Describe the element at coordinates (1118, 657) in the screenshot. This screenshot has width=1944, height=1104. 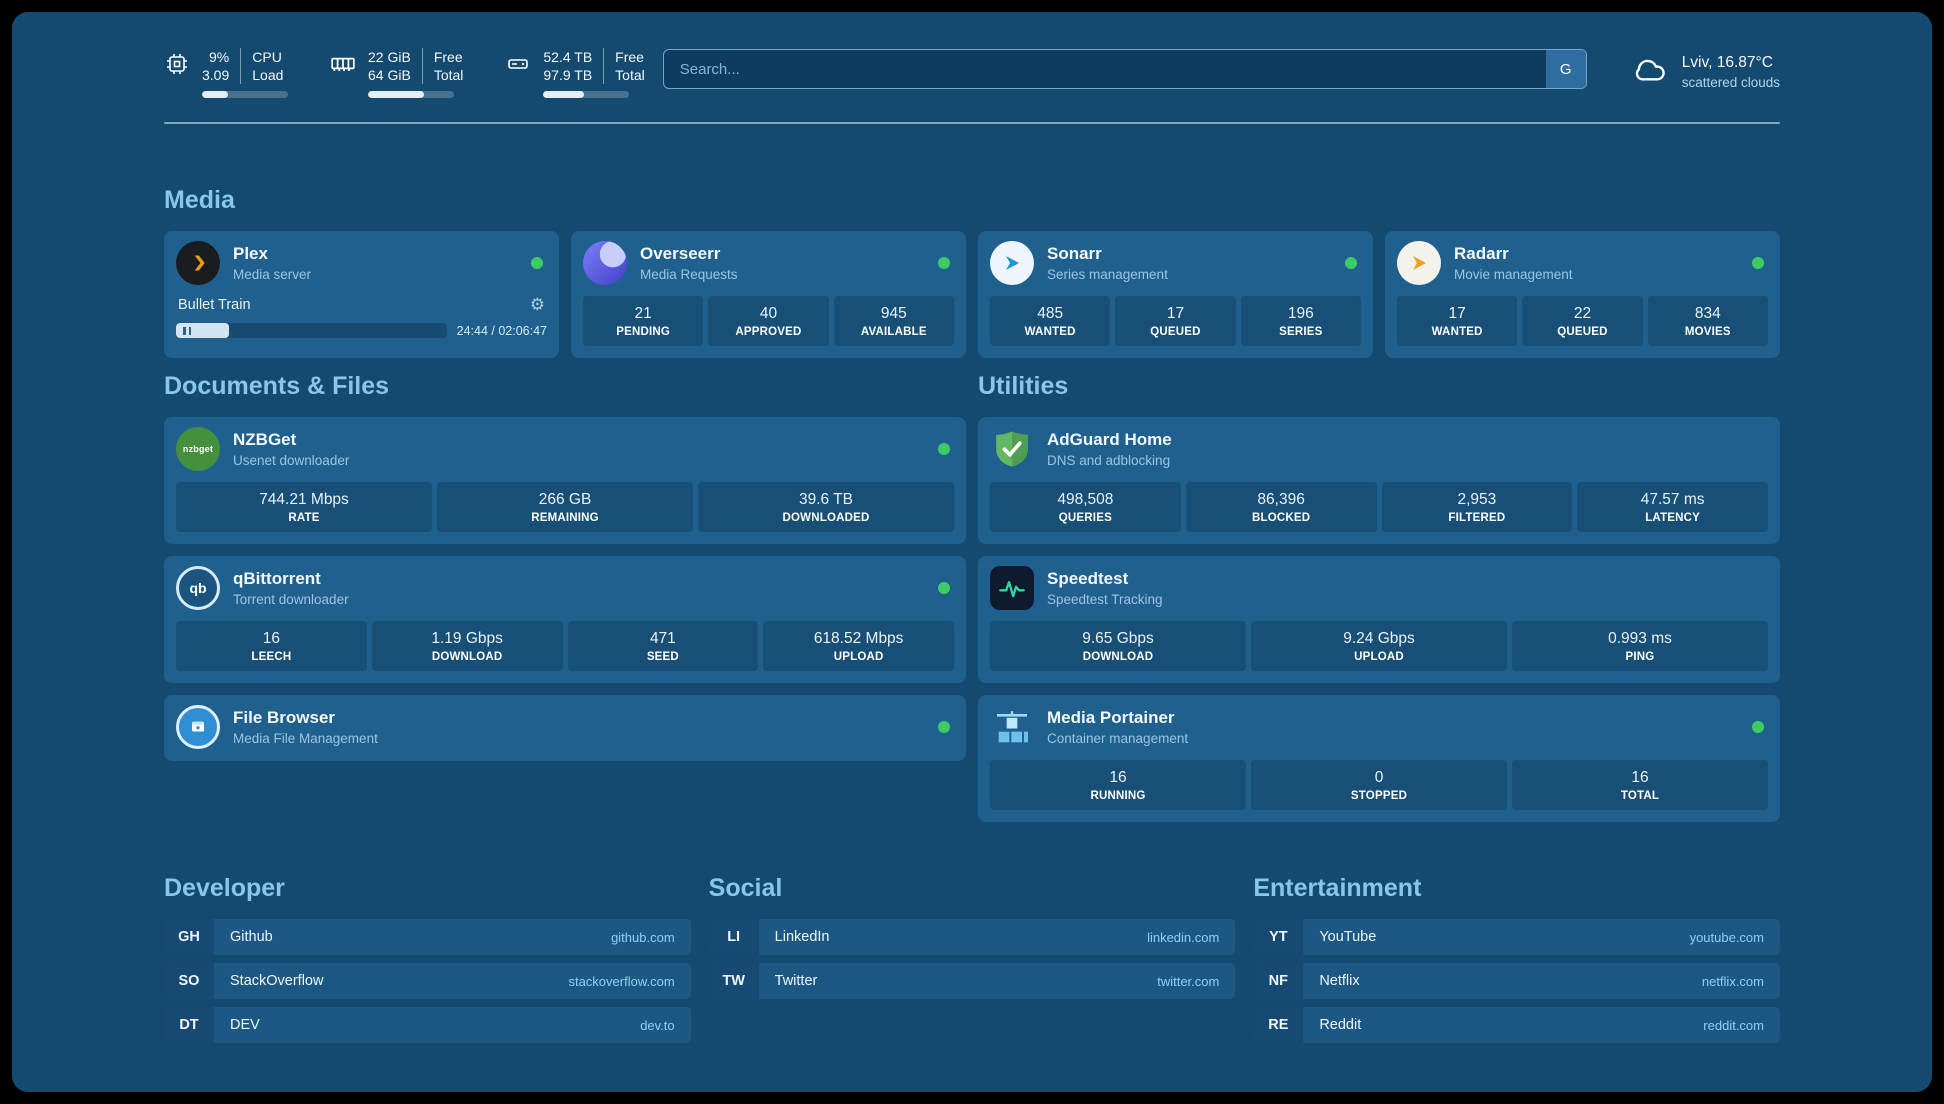
I see `stat-label: DOWNLOAD` at that location.